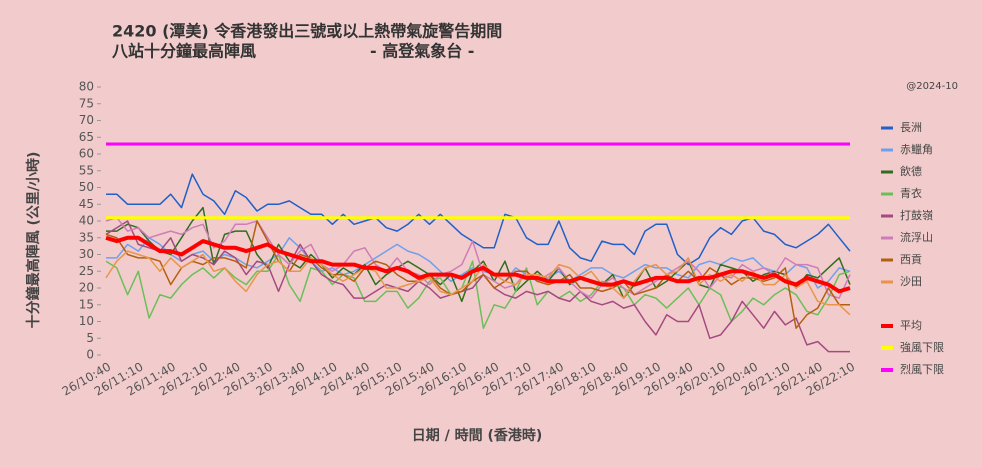 The height and width of the screenshot is (468, 982). What do you see at coordinates (86, 321) in the screenshot?
I see `y-tick-label: 10` at bounding box center [86, 321].